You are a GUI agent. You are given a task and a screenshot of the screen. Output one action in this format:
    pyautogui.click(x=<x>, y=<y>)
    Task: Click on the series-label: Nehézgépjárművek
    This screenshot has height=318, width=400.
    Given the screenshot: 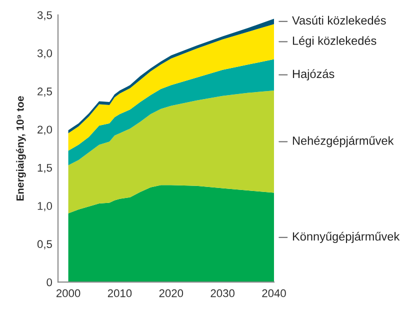 What is the action you would take?
    pyautogui.click(x=343, y=142)
    